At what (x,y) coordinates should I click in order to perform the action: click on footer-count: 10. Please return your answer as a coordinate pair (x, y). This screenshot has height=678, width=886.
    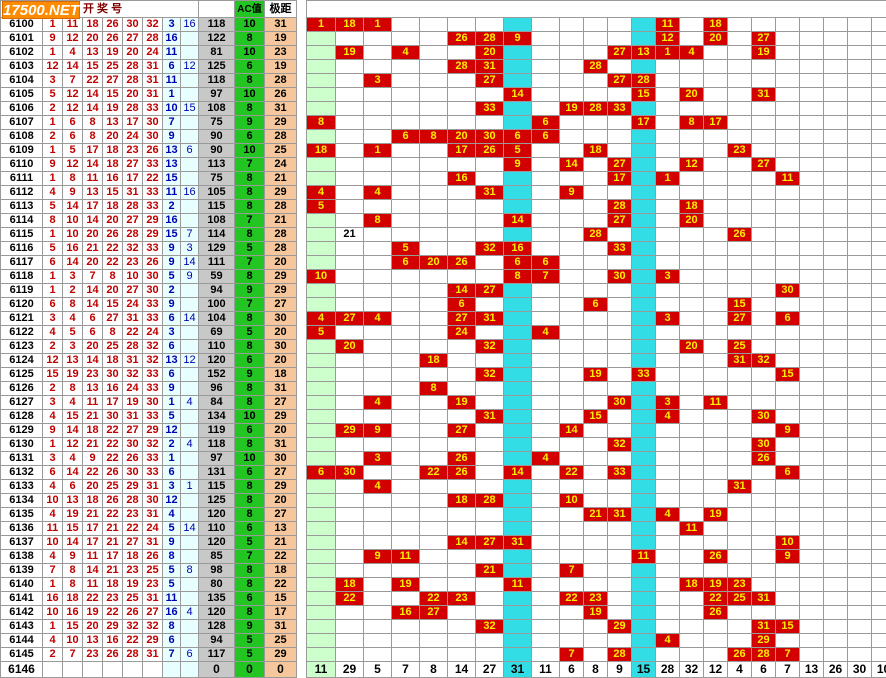
    Looking at the image, I should click on (879, 670).